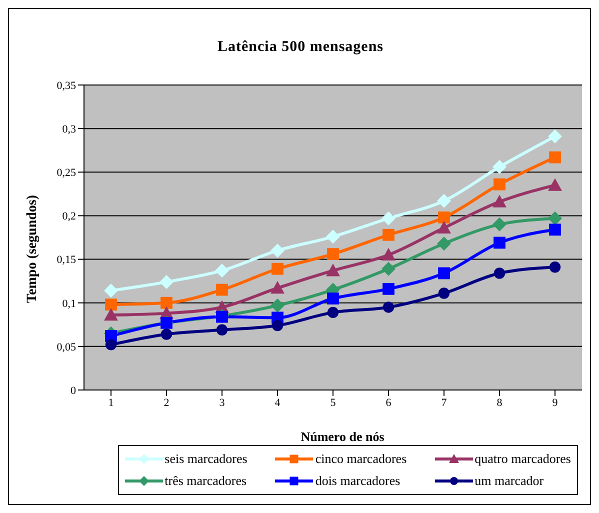  I want to click on y-tick-label: 0,1, so click(69, 304).